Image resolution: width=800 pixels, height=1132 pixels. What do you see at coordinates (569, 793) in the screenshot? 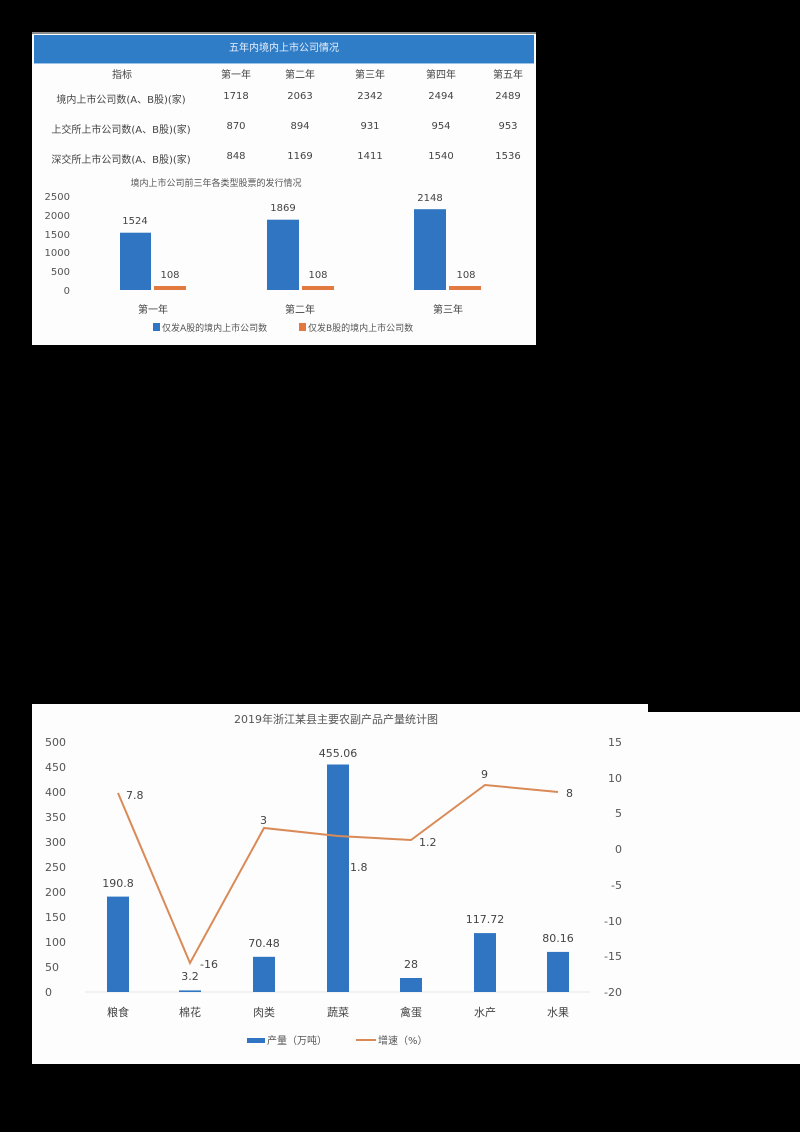
I see `line-label: 8` at bounding box center [569, 793].